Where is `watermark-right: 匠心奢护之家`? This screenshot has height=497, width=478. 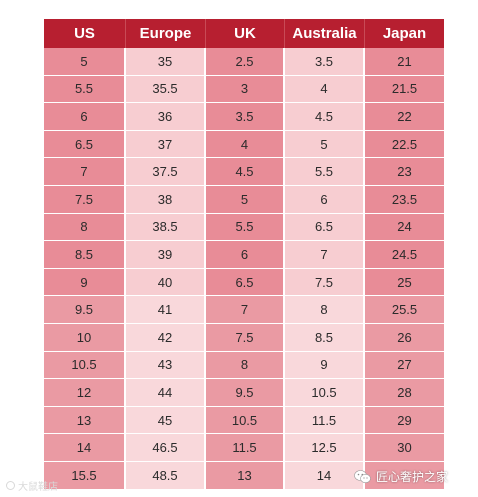
watermark-right: 匠心奢护之家 is located at coordinates (401, 476).